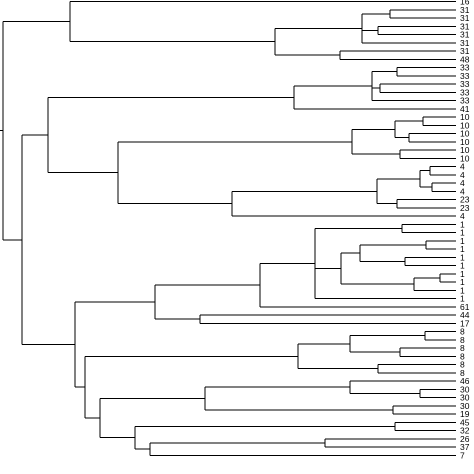 Image resolution: width=474 pixels, height=474 pixels. Describe the element at coordinates (465, 315) in the screenshot. I see `leaf-label: 44` at that location.